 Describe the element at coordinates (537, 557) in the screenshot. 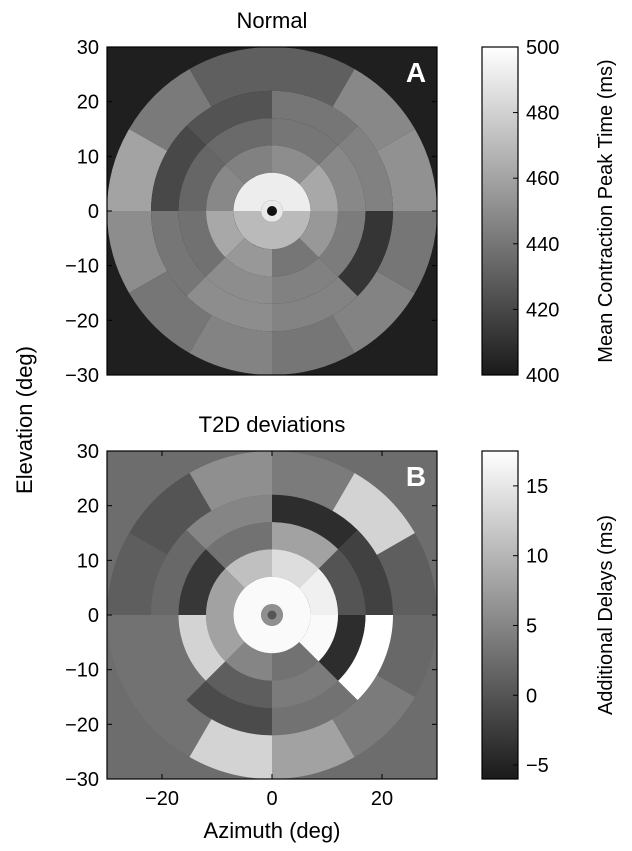

I see `panel-b-colorbar-tick-label: 10` at that location.